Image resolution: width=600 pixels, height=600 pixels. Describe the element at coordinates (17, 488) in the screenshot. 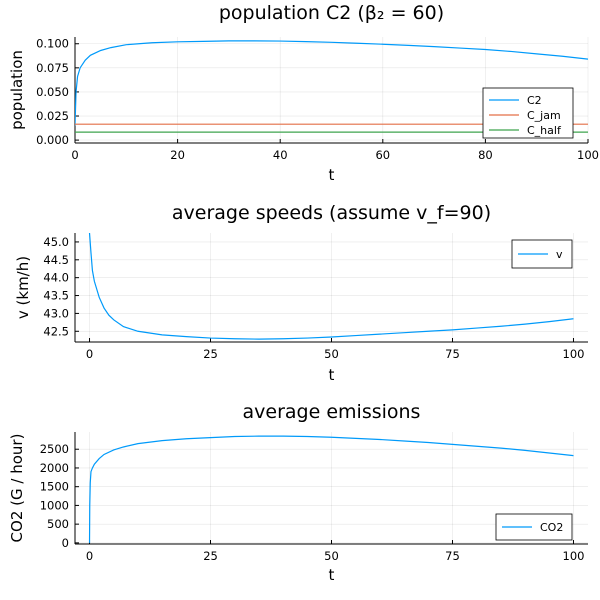

I see `y-axis-label: CO2 (G / hour)` at that location.